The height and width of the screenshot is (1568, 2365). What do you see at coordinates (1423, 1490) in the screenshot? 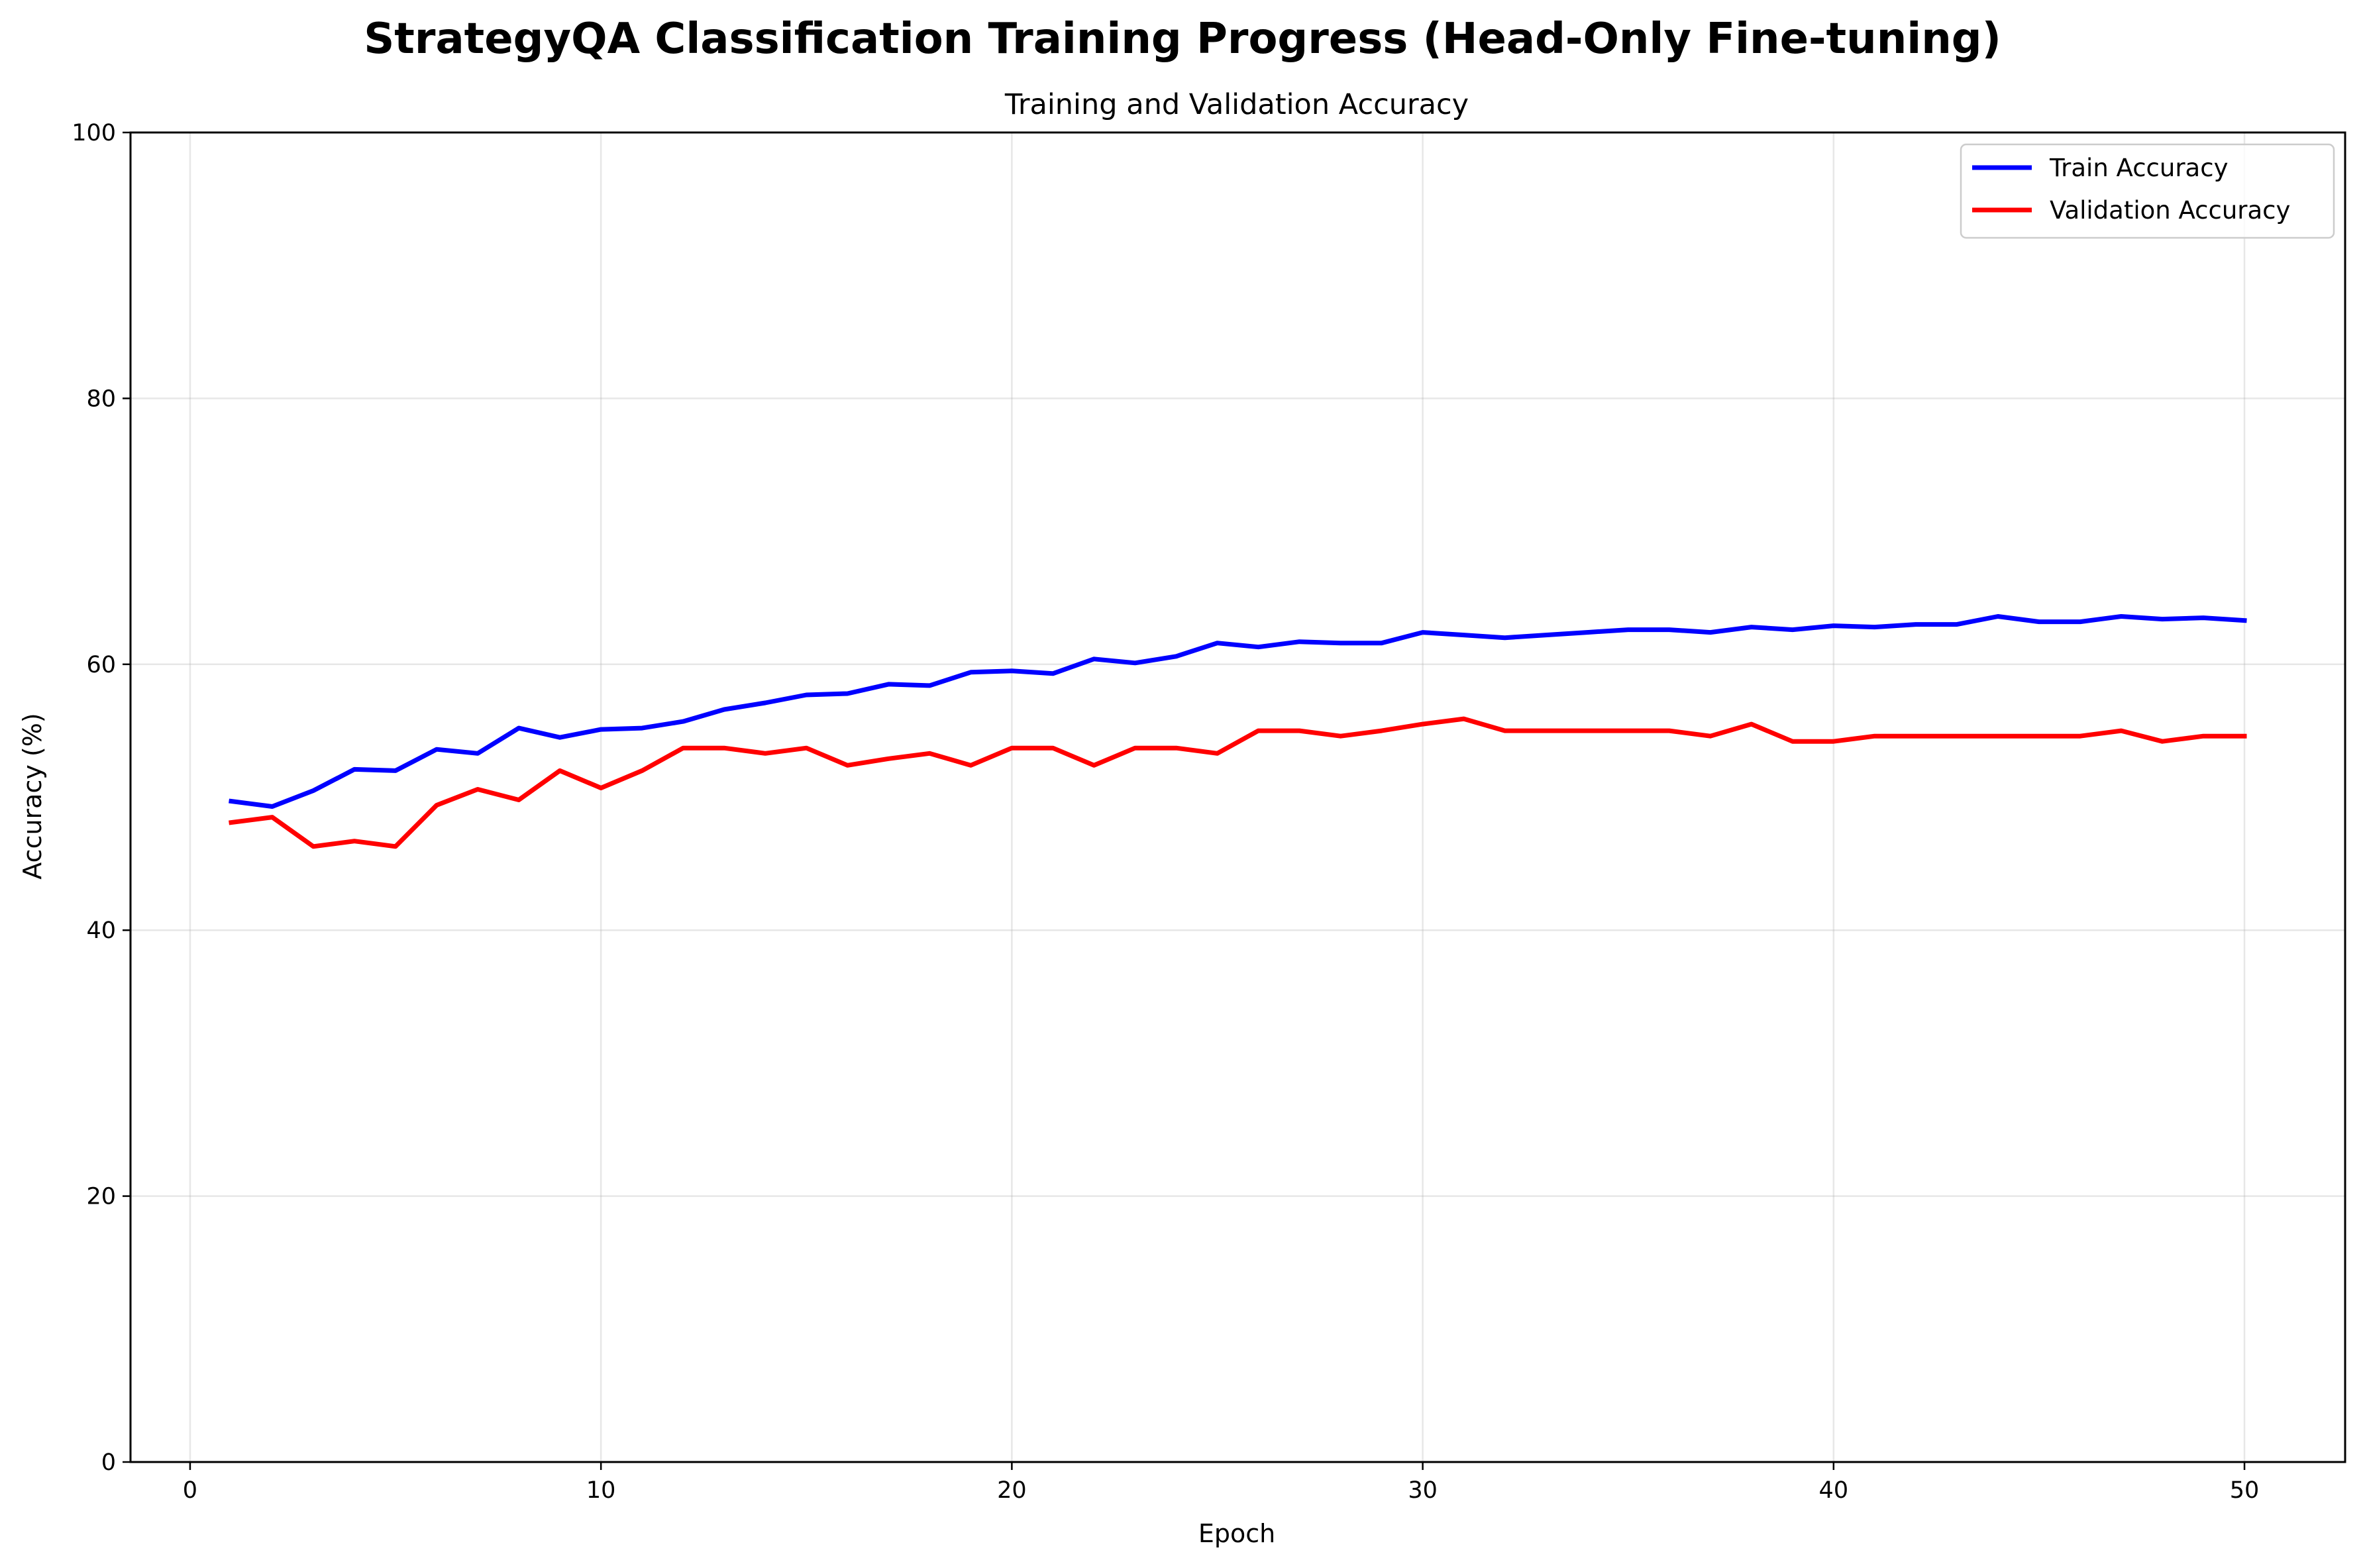
I see `x-tick-label-30: 30` at bounding box center [1423, 1490].